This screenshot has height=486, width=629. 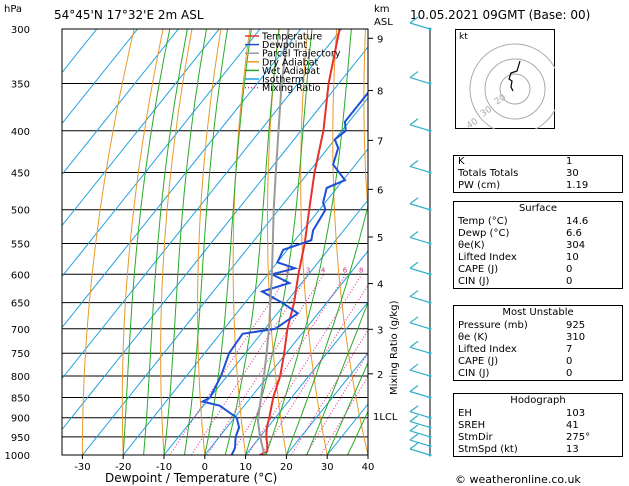 What do you see at coordinates (283, 80) in the screenshot?
I see `legend-label: Isotherm` at bounding box center [283, 80].